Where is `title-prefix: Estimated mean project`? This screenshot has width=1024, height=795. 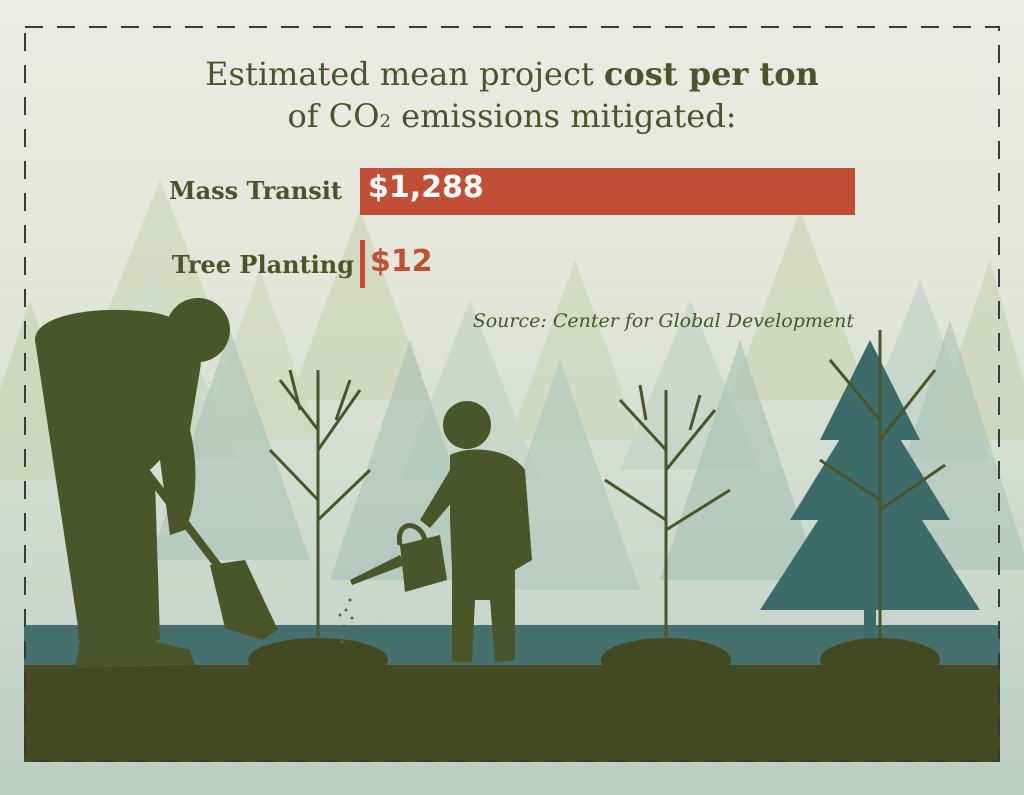 title-prefix: Estimated mean project is located at coordinates (404, 74).